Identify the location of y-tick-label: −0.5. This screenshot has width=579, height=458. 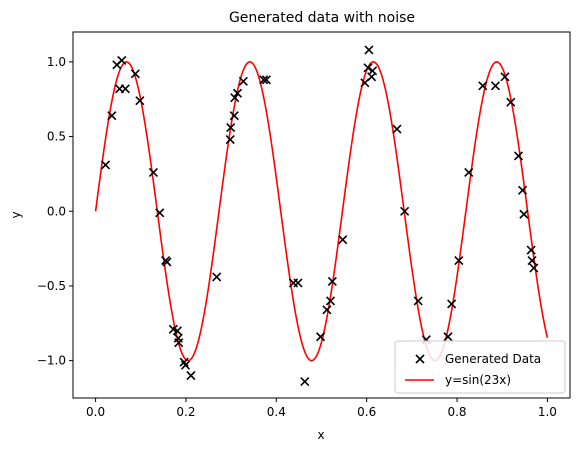
(51, 286).